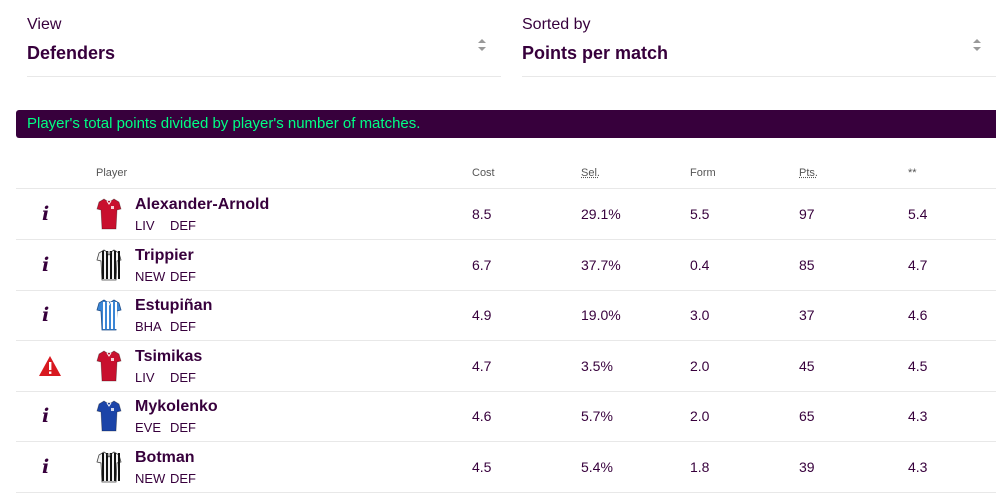  What do you see at coordinates (918, 315) in the screenshot?
I see `player-points-per-match: 4.6` at bounding box center [918, 315].